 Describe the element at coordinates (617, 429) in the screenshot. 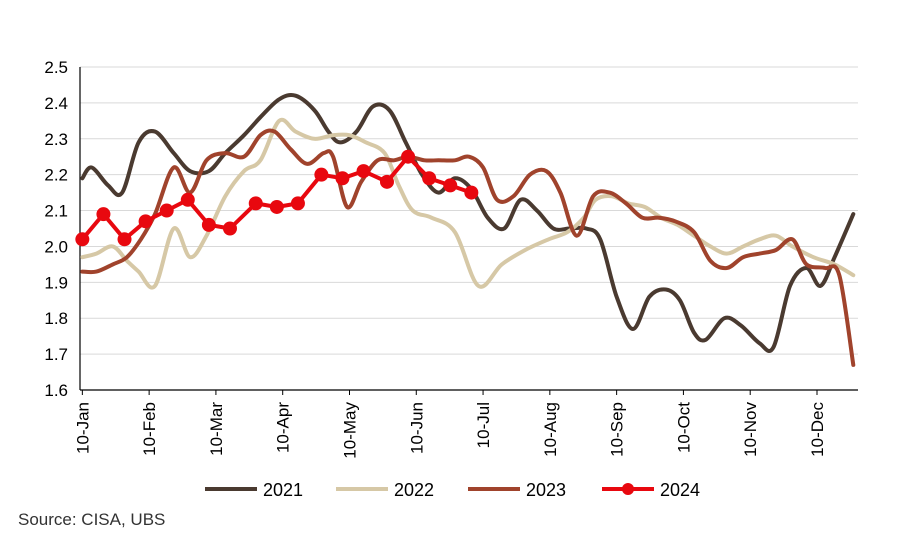

I see `x-tick-label: 10-Sep` at that location.